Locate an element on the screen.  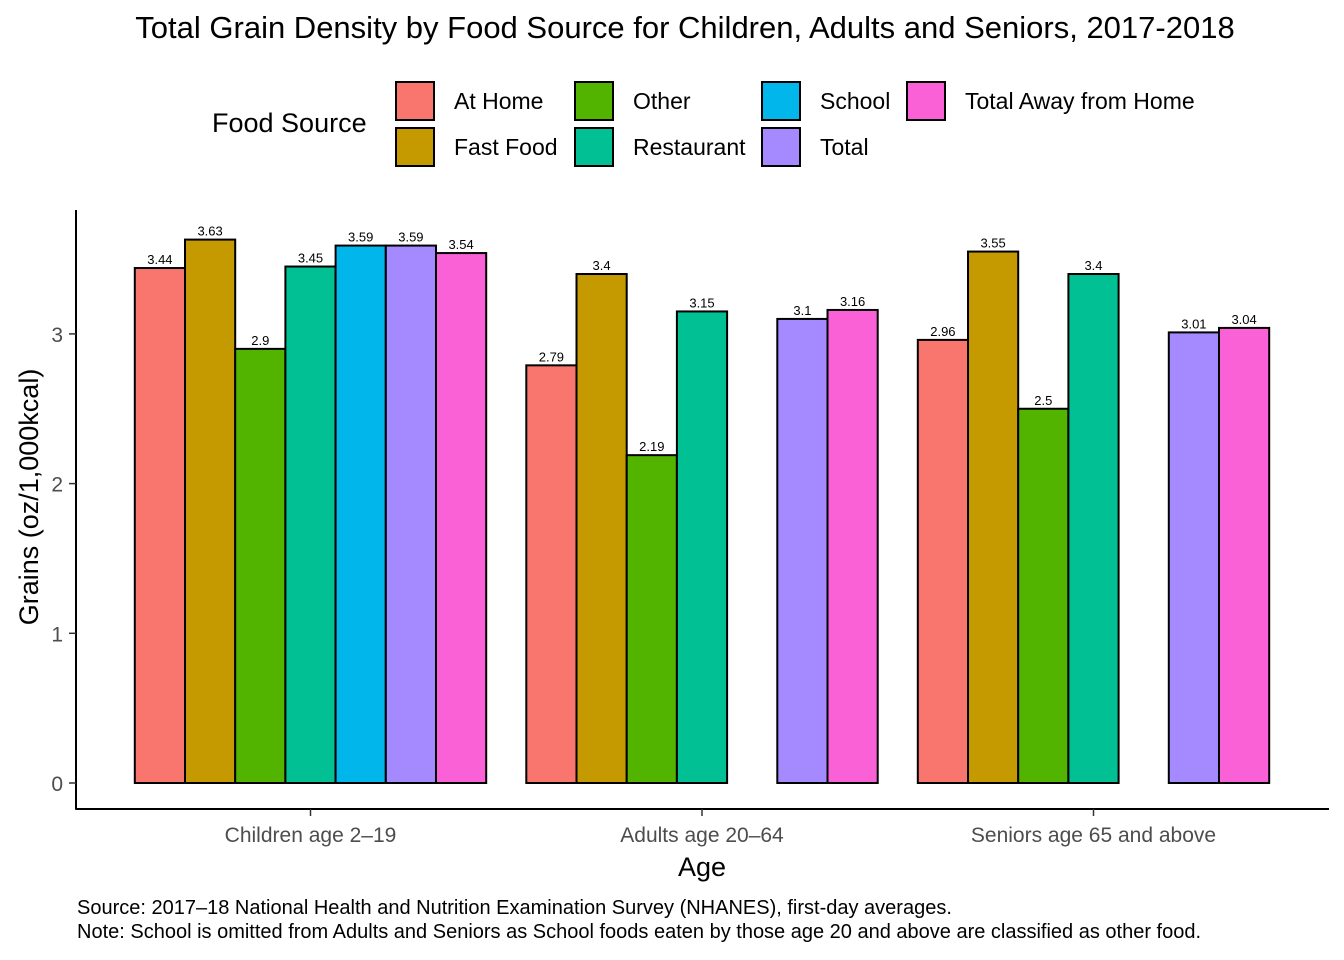
legend-item-at-home: At Home is located at coordinates (469, 101).